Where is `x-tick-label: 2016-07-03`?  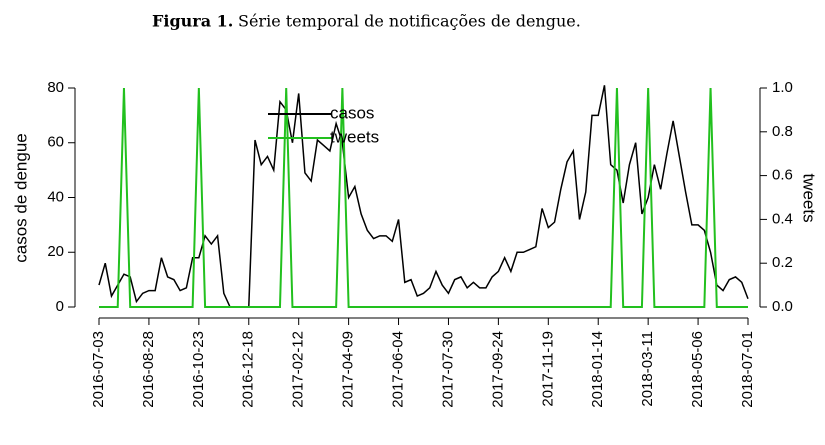 x-tick-label: 2016-07-03 is located at coordinates (98, 369).